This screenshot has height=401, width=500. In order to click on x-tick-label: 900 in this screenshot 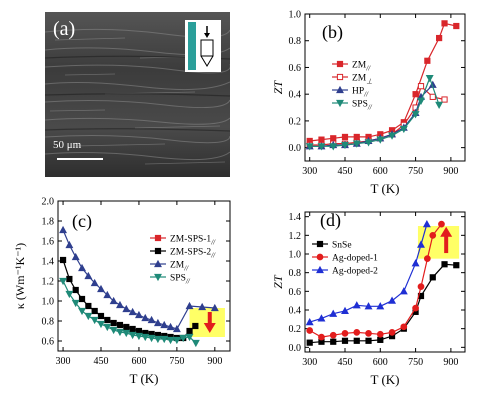, I will do `click(450, 362)`.